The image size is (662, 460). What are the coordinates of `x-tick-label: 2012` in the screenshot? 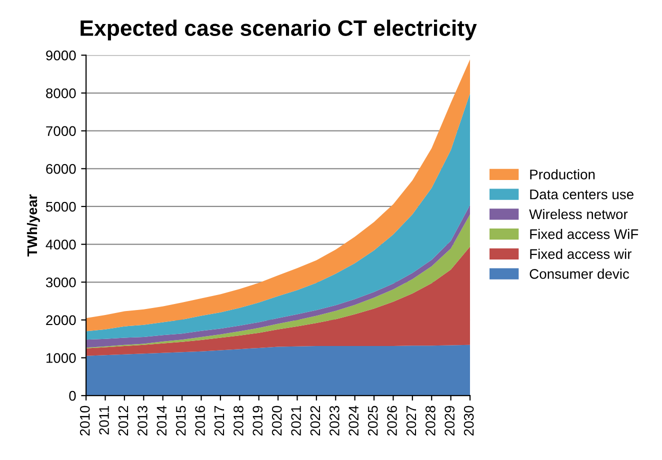 It's located at (123, 421).